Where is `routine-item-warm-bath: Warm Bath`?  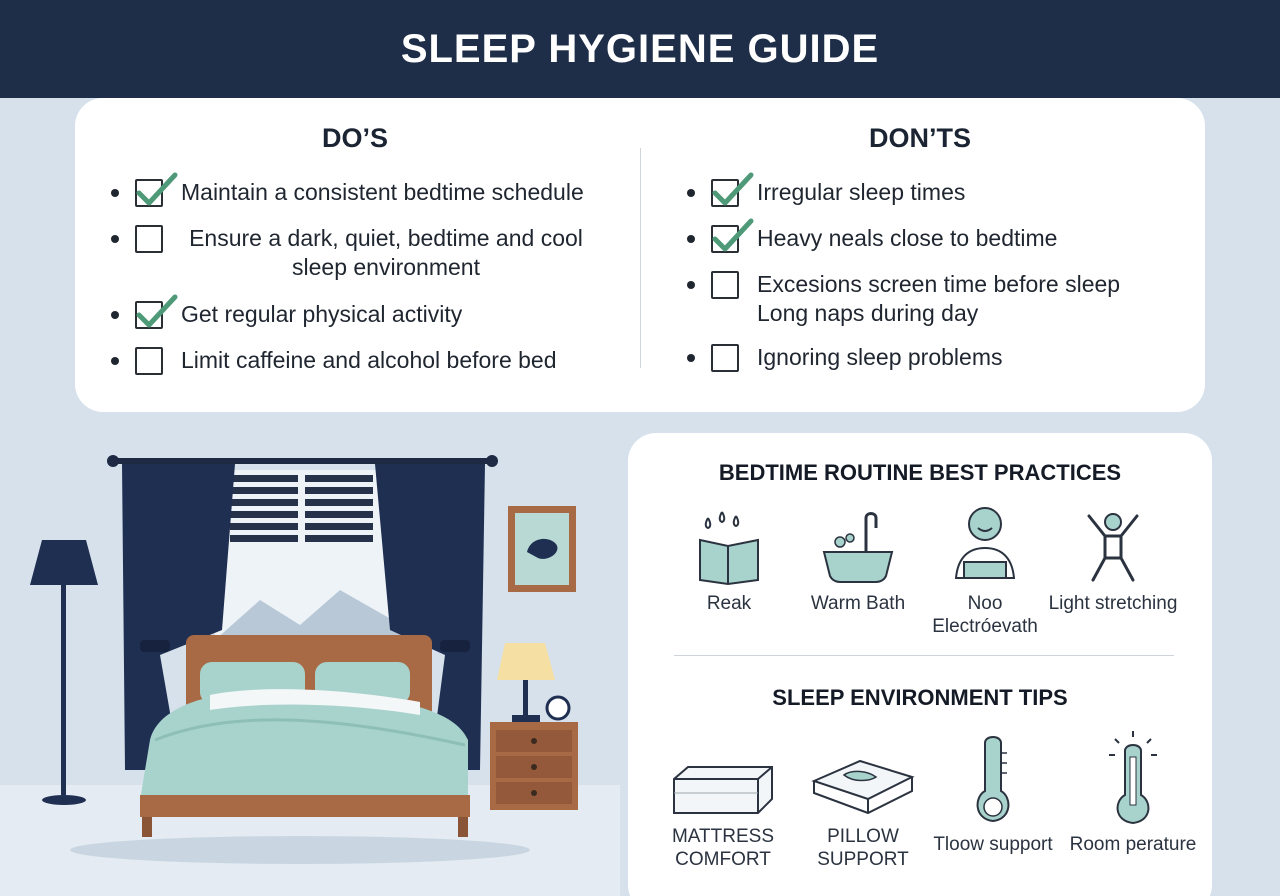
routine-item-warm-bath: Warm Bath is located at coordinates (858, 561).